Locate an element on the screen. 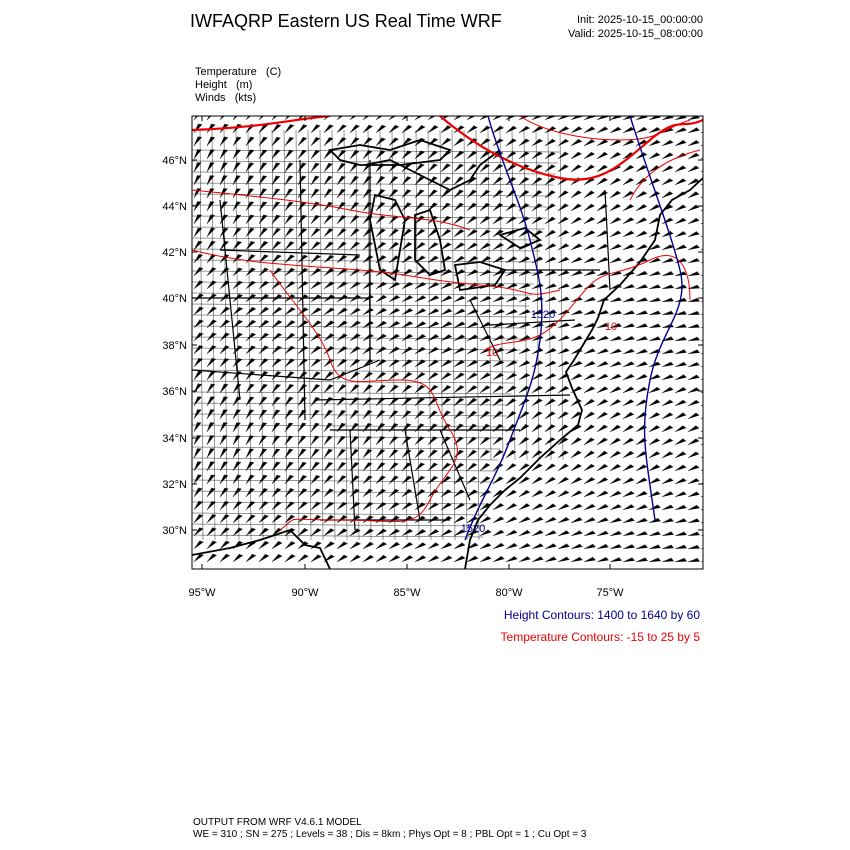 Image resolution: width=850 pixels, height=850 pixels. lon-label: 75°W is located at coordinates (610, 593).